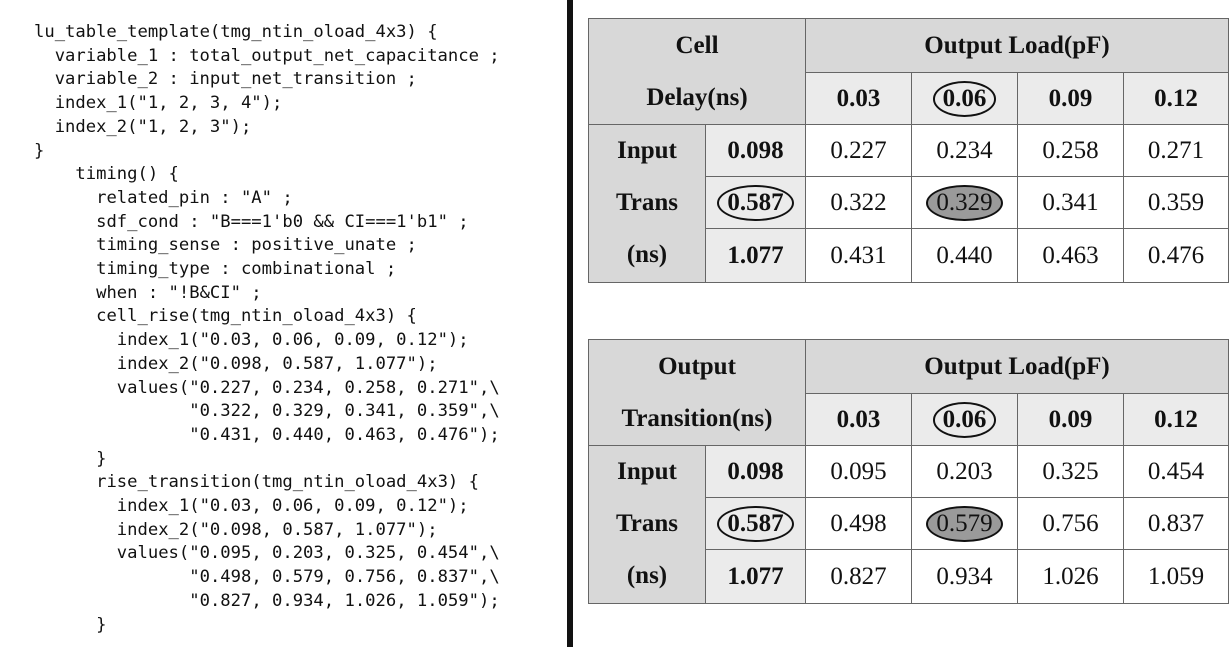 This screenshot has width=1229, height=647. I want to click on table-cell: 0.431, so click(859, 255).